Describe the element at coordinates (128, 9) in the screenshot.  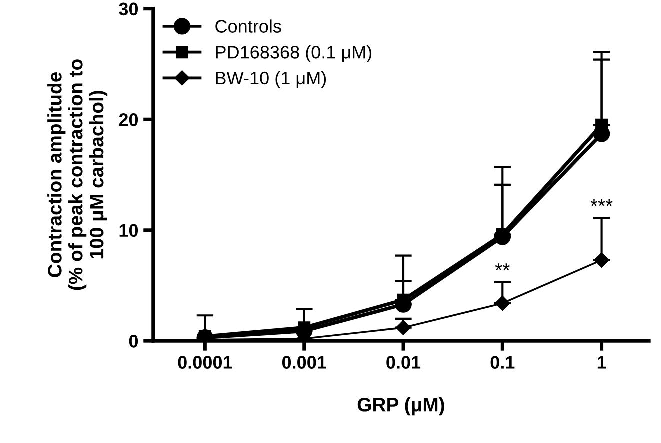
I see `y-tick-label: 30` at that location.